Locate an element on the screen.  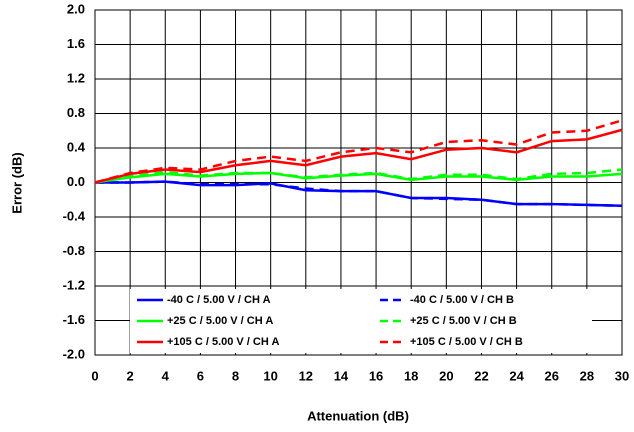
x-axis-label: Attenuation (dB) is located at coordinates (358, 415).